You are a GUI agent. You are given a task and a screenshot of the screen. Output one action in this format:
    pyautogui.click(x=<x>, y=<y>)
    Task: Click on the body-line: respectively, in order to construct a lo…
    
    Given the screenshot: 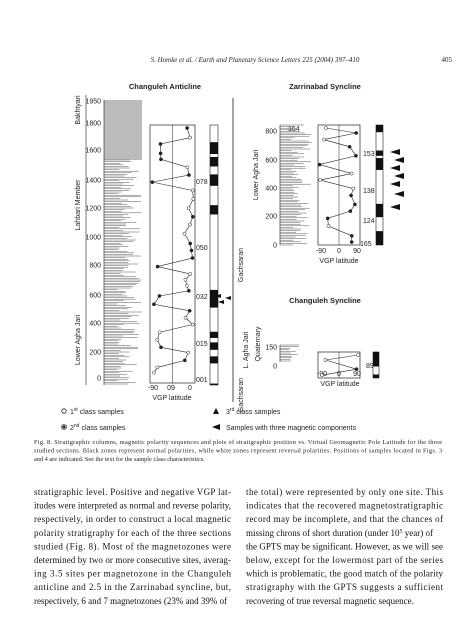 What is the action you would take?
    pyautogui.click(x=132, y=519)
    